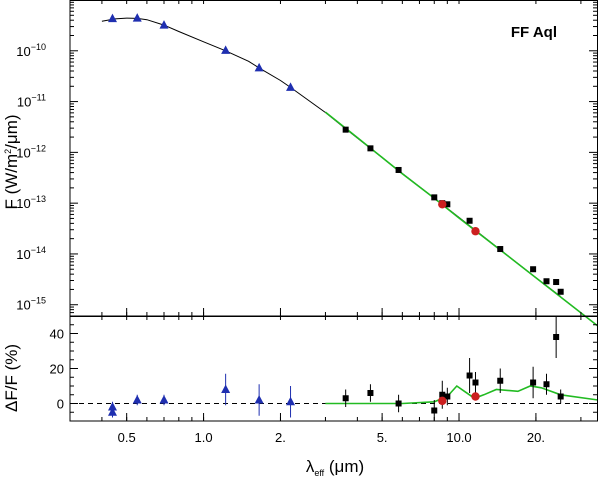 The width and height of the screenshot is (598, 484). I want to click on x-tick-label-5: 20., so click(536, 437).